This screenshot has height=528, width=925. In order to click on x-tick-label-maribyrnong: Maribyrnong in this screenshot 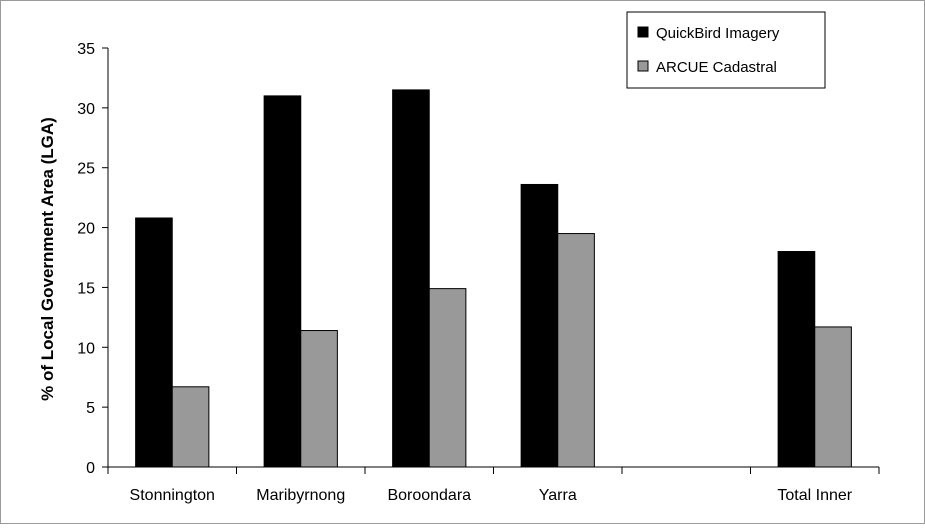, I will do `click(300, 495)`.